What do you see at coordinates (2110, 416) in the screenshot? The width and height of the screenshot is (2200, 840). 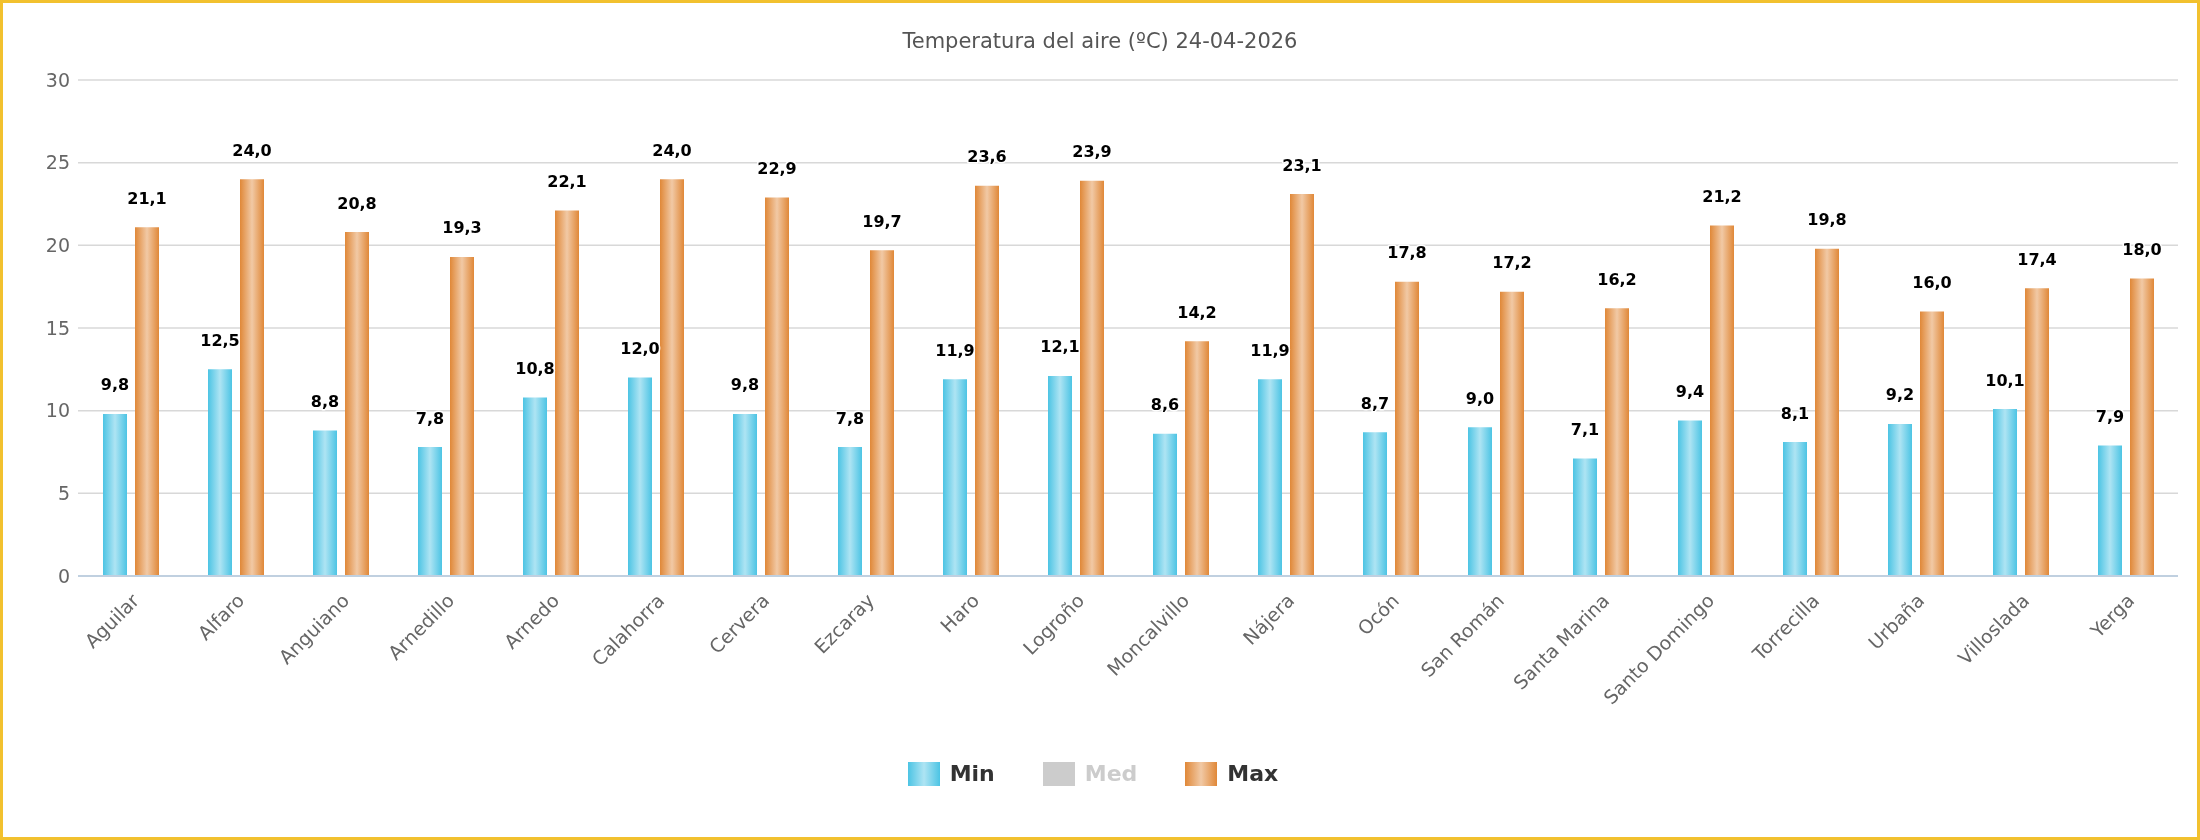 I see `data-label: 7,9` at bounding box center [2110, 416].